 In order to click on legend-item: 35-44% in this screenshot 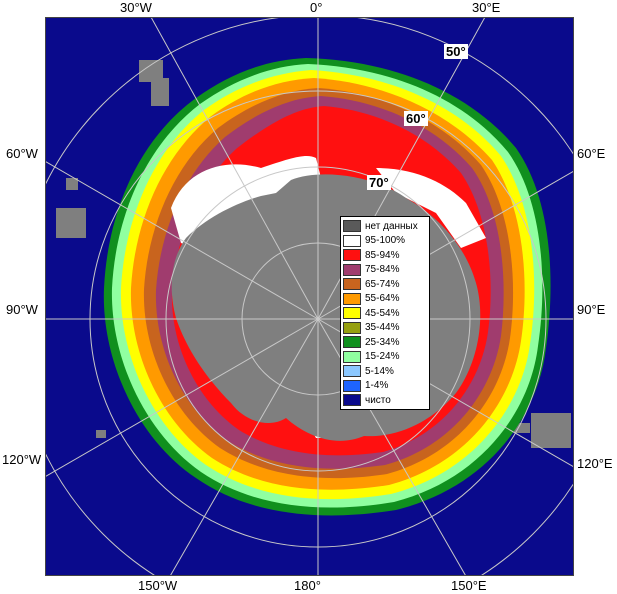, I will do `click(385, 328)`.